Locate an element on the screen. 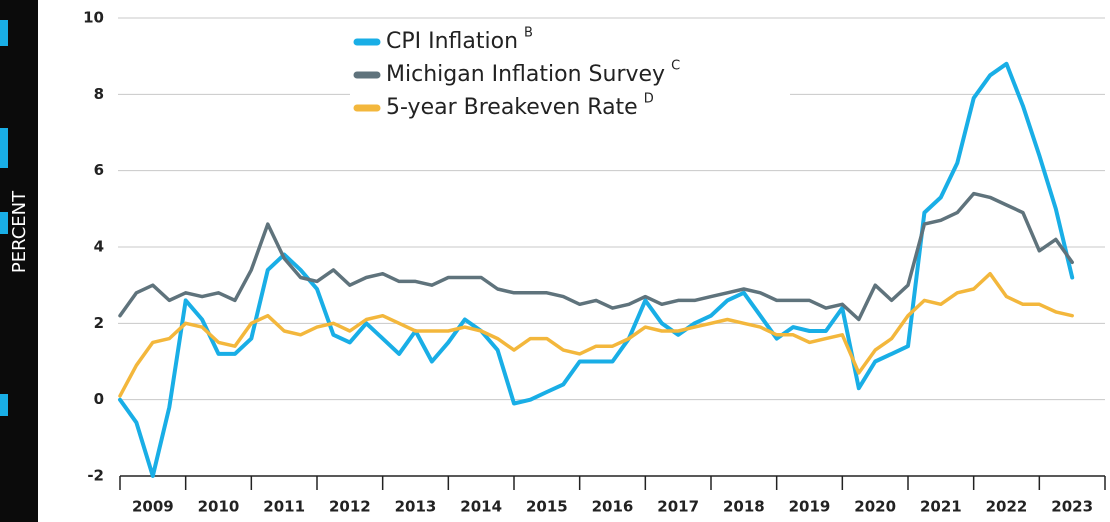 Image resolution: width=1110 pixels, height=522 pixels. x-tick-label: 2016 is located at coordinates (613, 507).